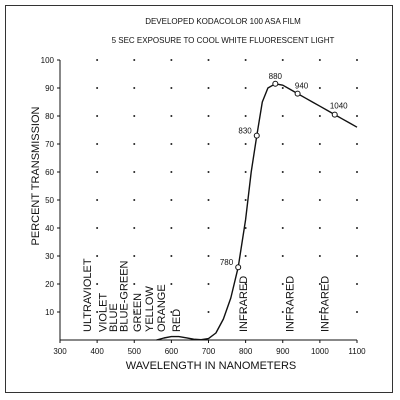 Image resolution: width=400 pixels, height=400 pixels. What do you see at coordinates (138, 312) in the screenshot?
I see `region-label: GREEN` at bounding box center [138, 312].